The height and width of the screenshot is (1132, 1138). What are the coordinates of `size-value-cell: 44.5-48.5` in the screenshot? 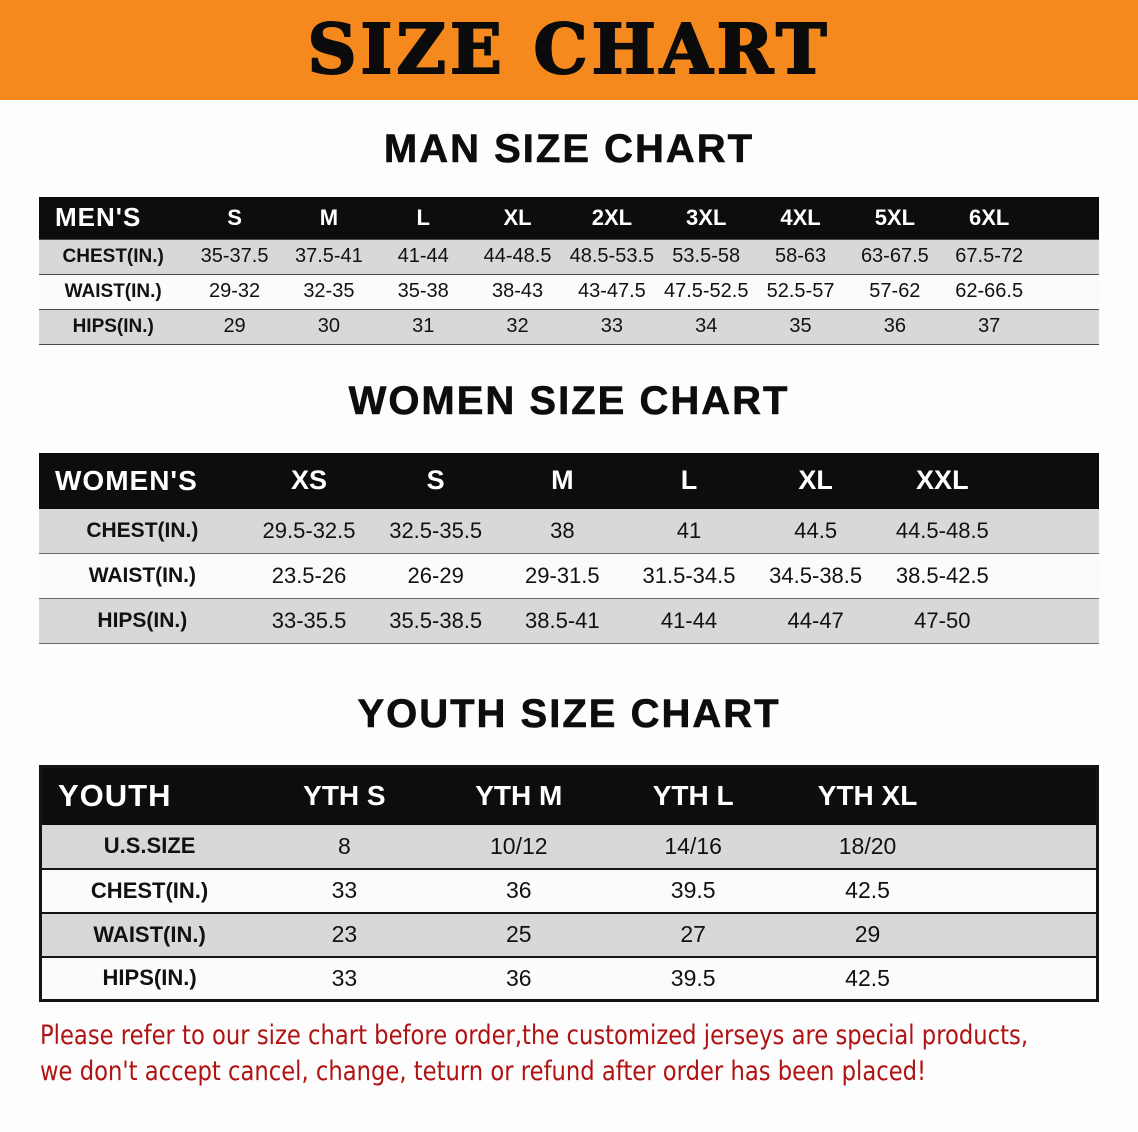 It's located at (942, 531).